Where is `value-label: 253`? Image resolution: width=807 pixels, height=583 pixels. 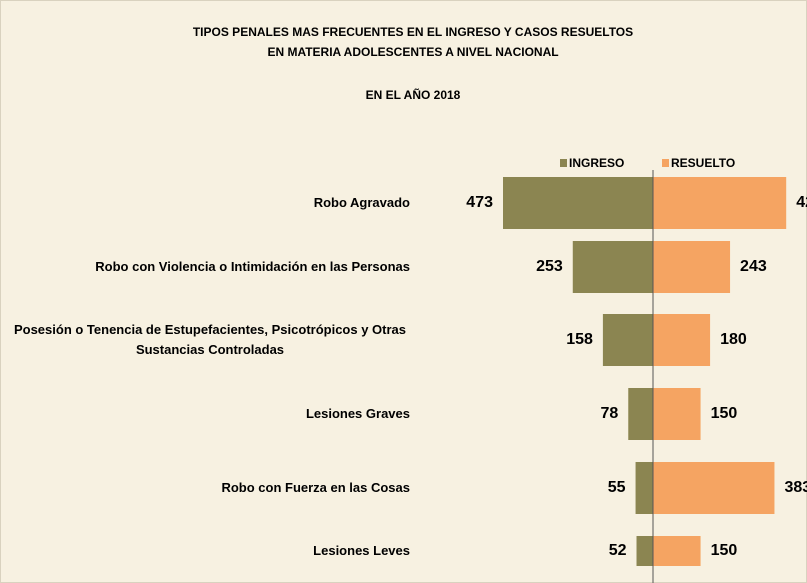
value-label: 253 is located at coordinates (549, 266).